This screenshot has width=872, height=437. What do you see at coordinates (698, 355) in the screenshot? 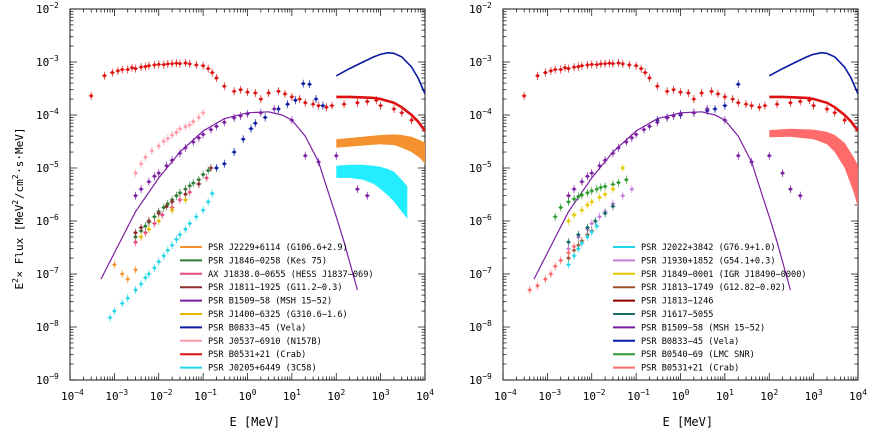
I see `legend-label: PSR B0540−69 (LMC SNR)` at bounding box center [698, 355].